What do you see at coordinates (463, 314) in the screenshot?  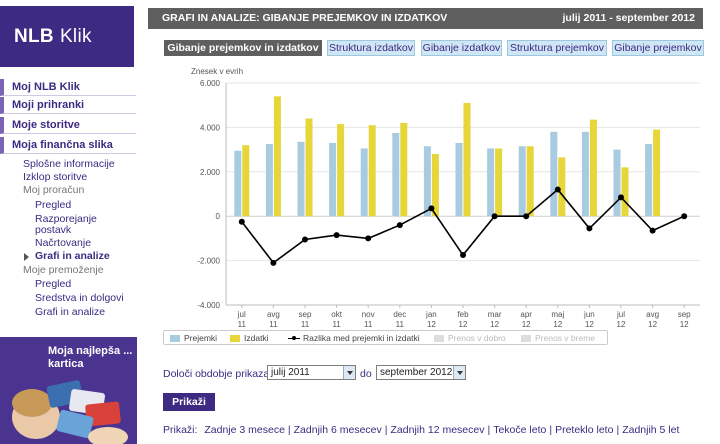 I see `x-tick-label-month: feb` at bounding box center [463, 314].